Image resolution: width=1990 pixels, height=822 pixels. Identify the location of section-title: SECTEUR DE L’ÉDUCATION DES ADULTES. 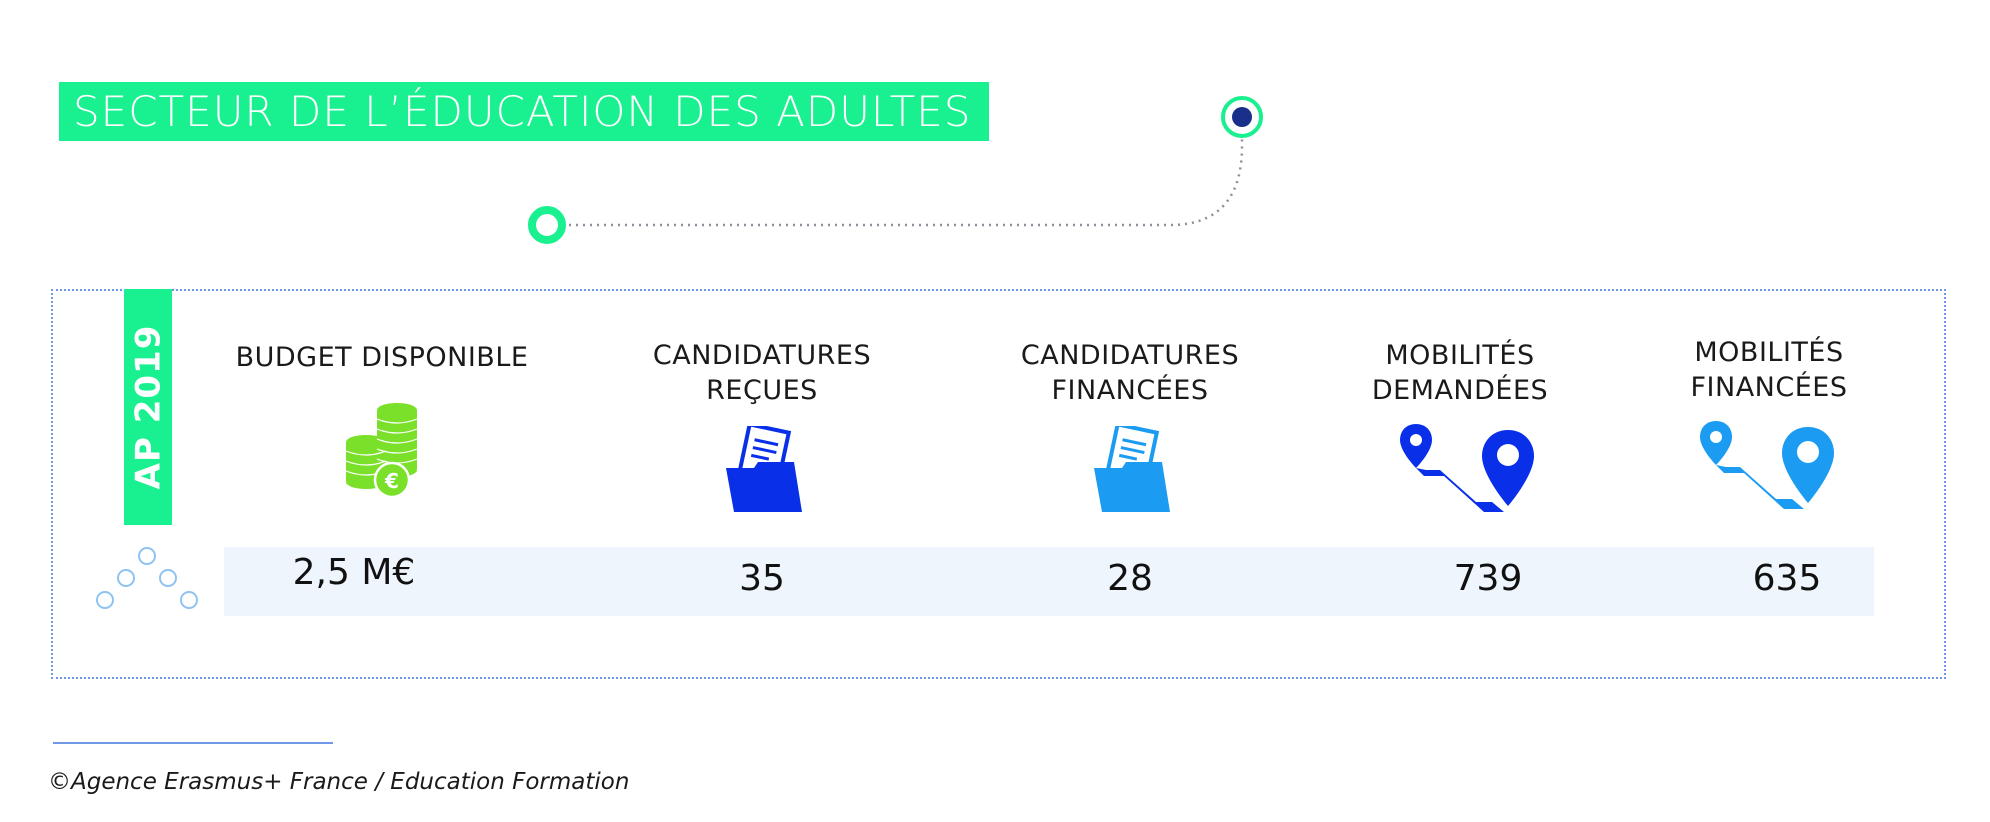
(522, 111).